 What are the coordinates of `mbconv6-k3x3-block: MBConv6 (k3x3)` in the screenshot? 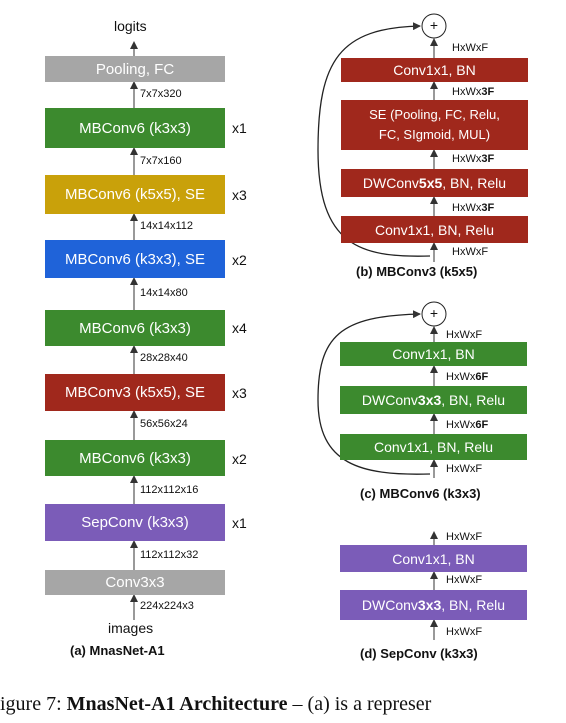 It's located at (135, 128).